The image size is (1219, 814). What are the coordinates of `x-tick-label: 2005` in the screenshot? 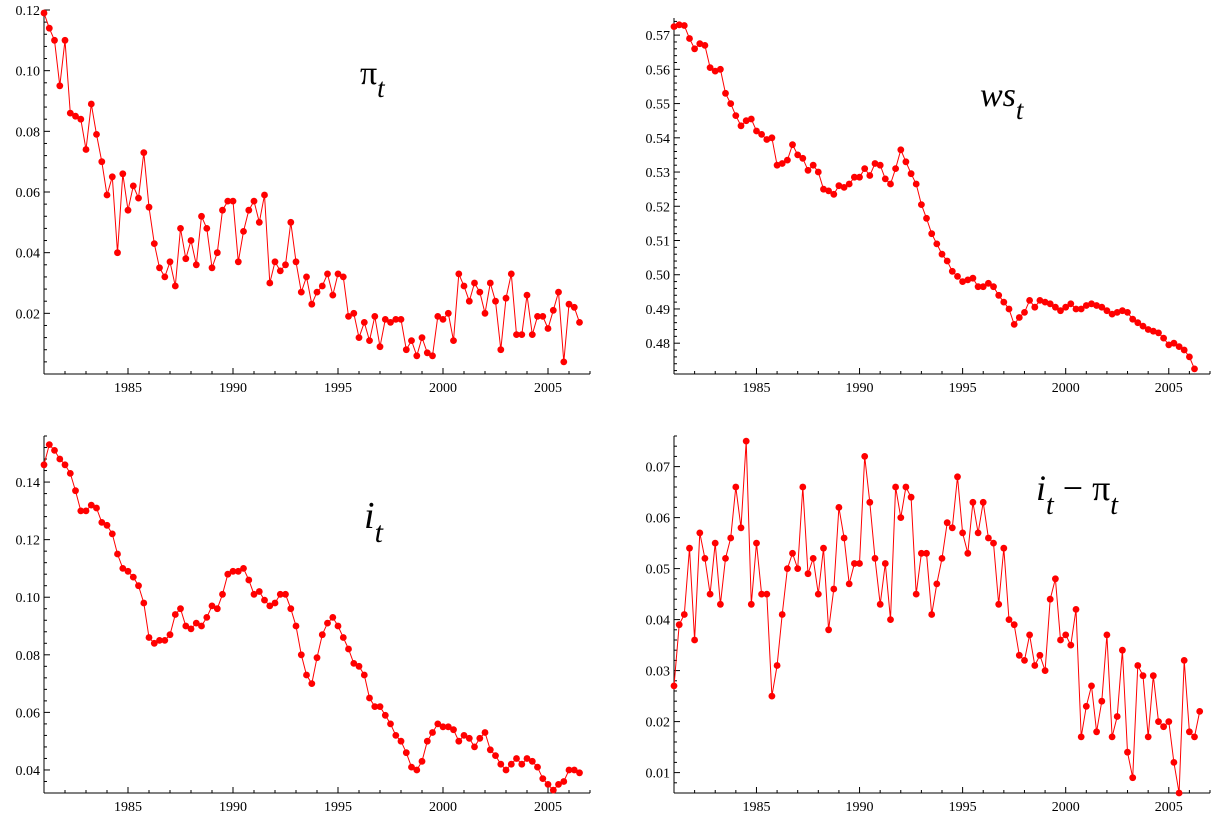 It's located at (1169, 807).